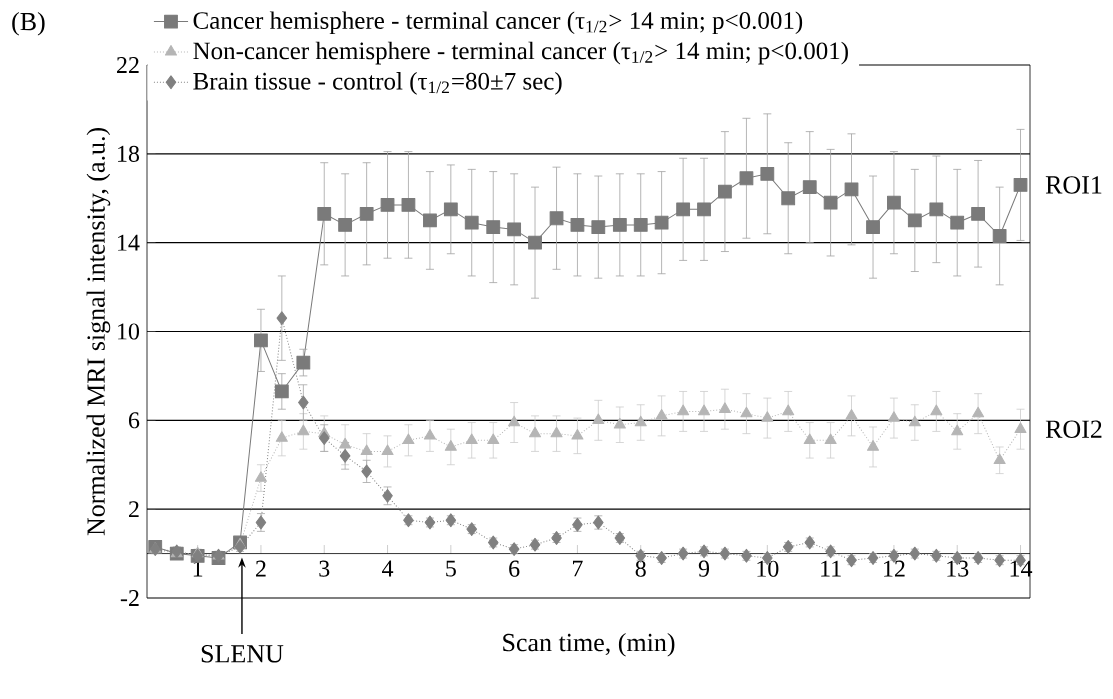 Image resolution: width=1113 pixels, height=699 pixels. Describe the element at coordinates (388, 568) in the screenshot. I see `x-tick-label: 4` at that location.